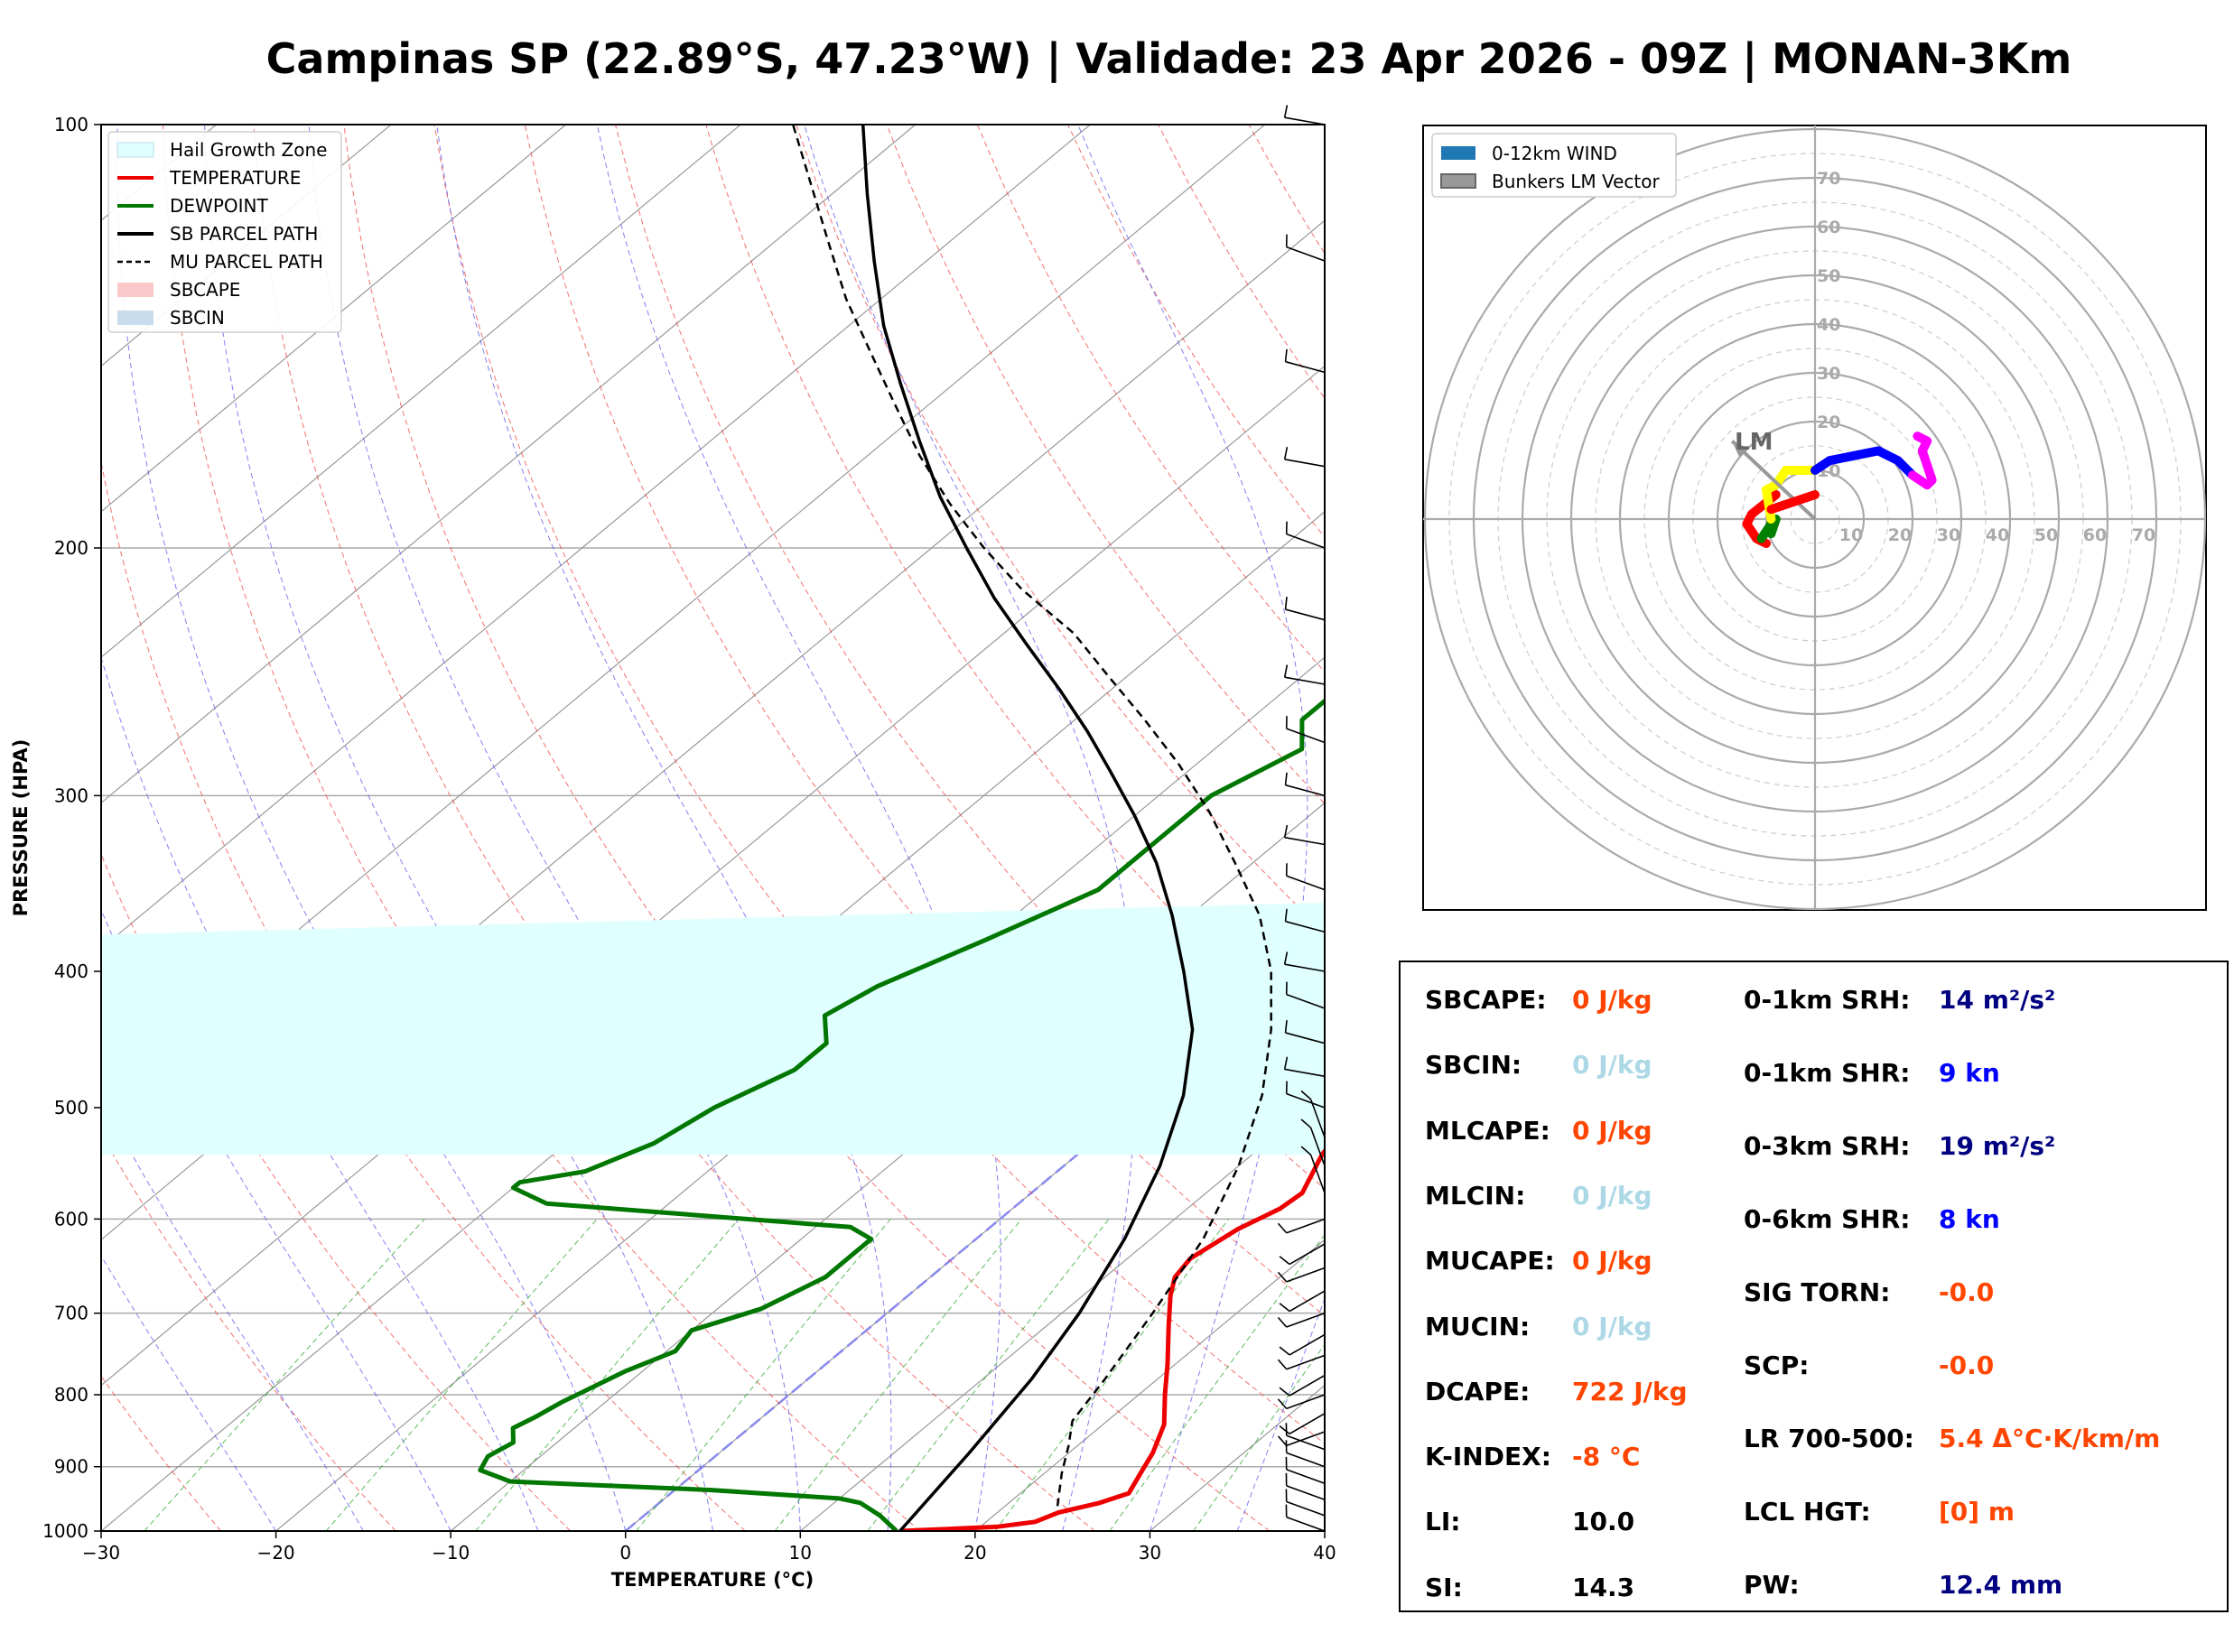  I want to click on x-tick-label: 30, so click(1150, 1553).